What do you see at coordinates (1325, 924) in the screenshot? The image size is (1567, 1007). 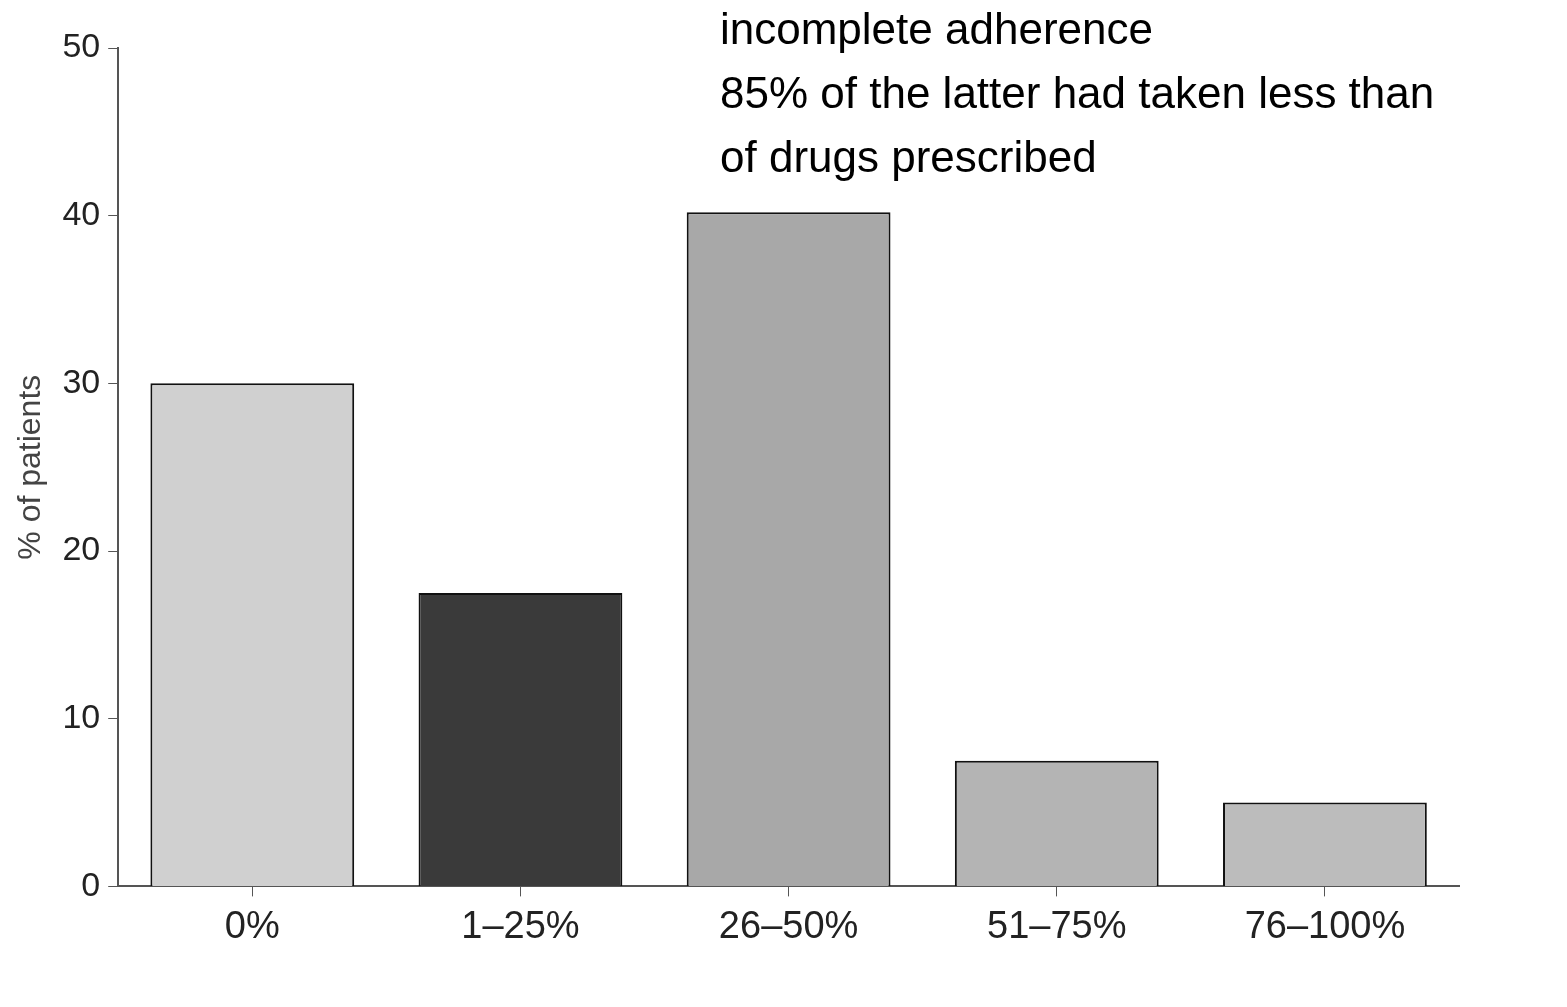 I see `x-tick-label: 76–100%` at bounding box center [1325, 924].